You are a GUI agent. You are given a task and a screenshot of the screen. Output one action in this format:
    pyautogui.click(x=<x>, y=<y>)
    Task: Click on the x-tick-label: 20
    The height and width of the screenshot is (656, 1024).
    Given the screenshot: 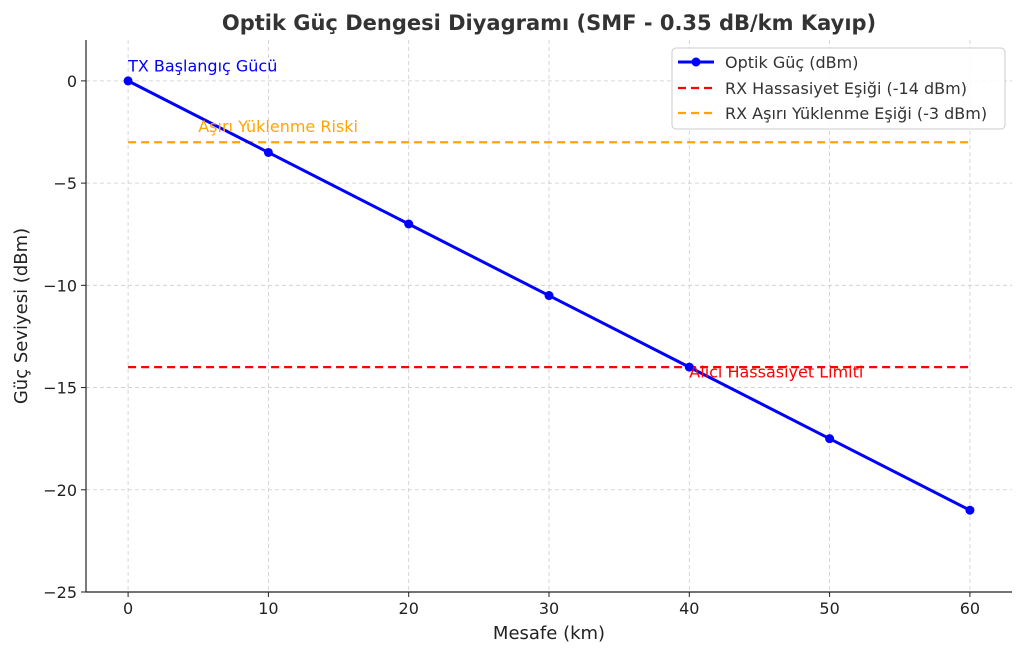 What is the action you would take?
    pyautogui.click(x=409, y=608)
    